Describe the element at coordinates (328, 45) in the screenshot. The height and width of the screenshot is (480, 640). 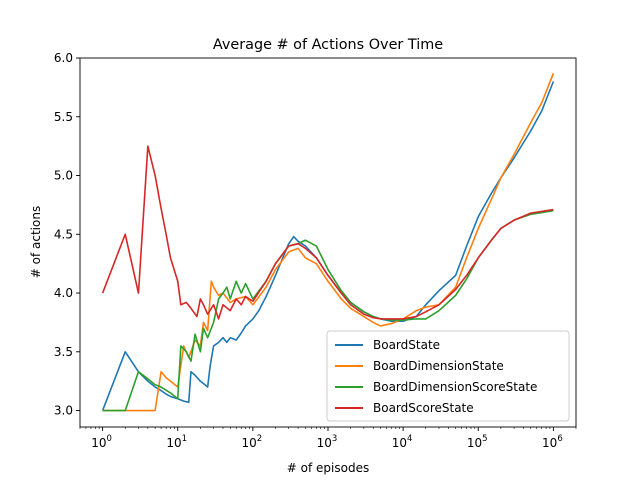
I see `chart-title: Average # of Actions Over Time` at that location.